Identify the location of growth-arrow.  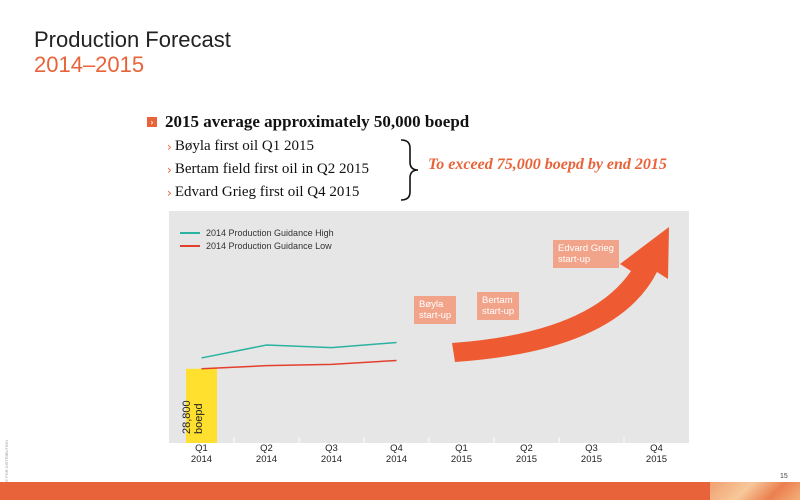
(560, 294).